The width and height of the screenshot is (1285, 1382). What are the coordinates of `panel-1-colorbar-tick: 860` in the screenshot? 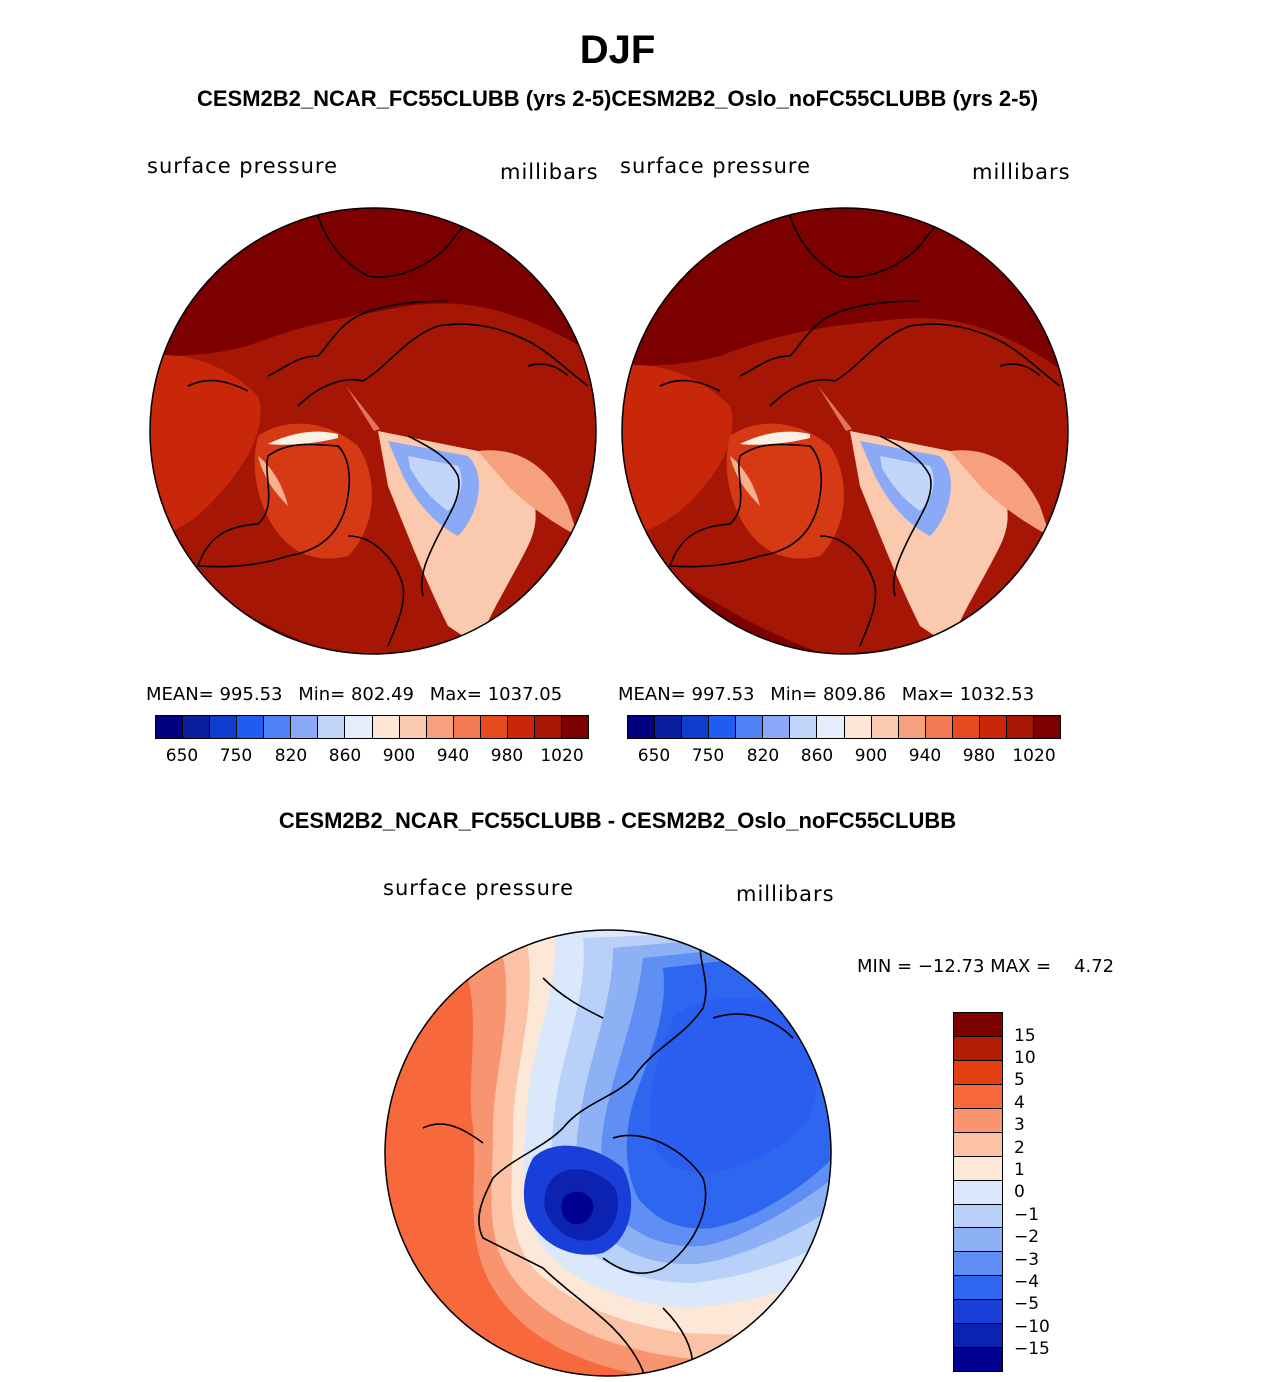 It's located at (345, 756).